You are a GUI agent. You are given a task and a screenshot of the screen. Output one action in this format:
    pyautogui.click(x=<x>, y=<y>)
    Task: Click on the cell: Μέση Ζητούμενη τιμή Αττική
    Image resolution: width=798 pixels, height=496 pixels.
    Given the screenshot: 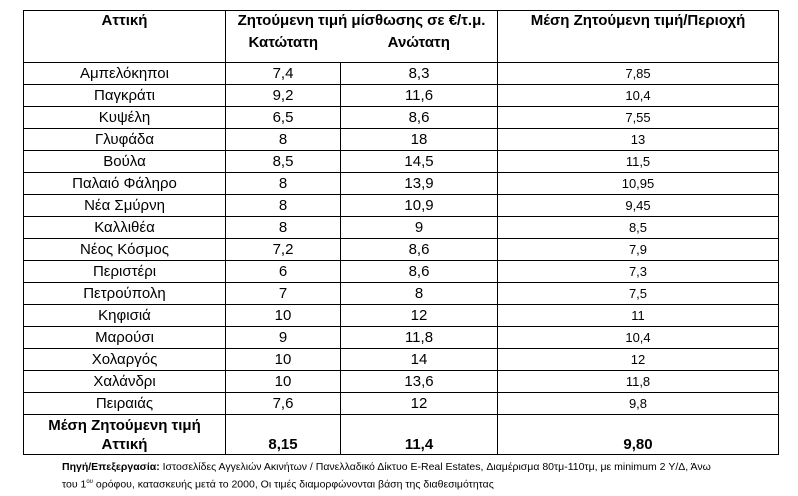 What is the action you would take?
    pyautogui.click(x=124, y=434)
    